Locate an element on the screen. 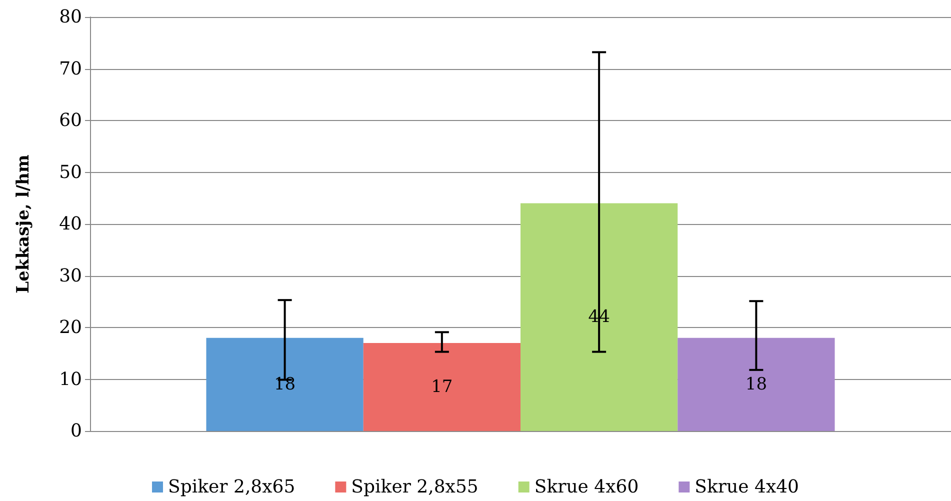  y-axis-title: Lekkasje, l/hm is located at coordinates (24, 224).